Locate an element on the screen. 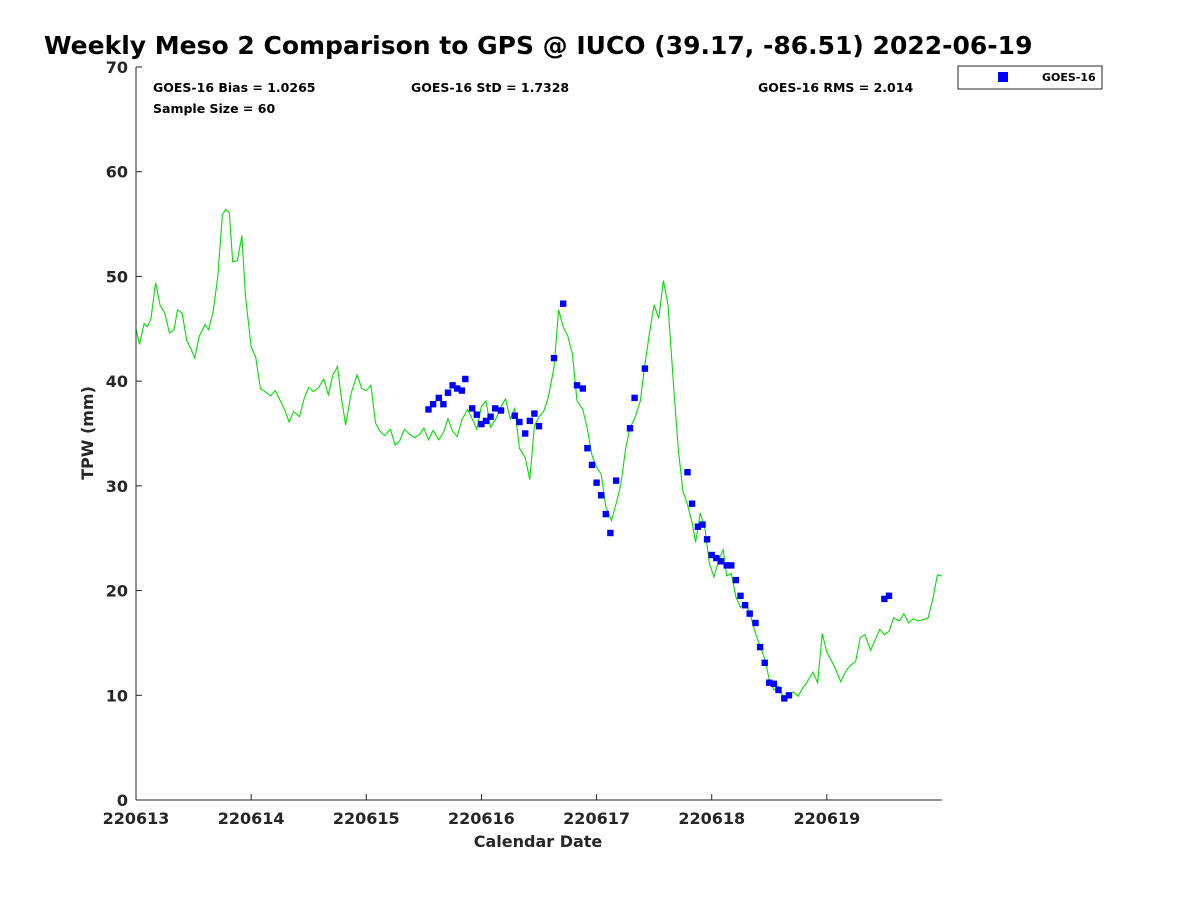  y-tick-label: 0 is located at coordinates (122, 800).